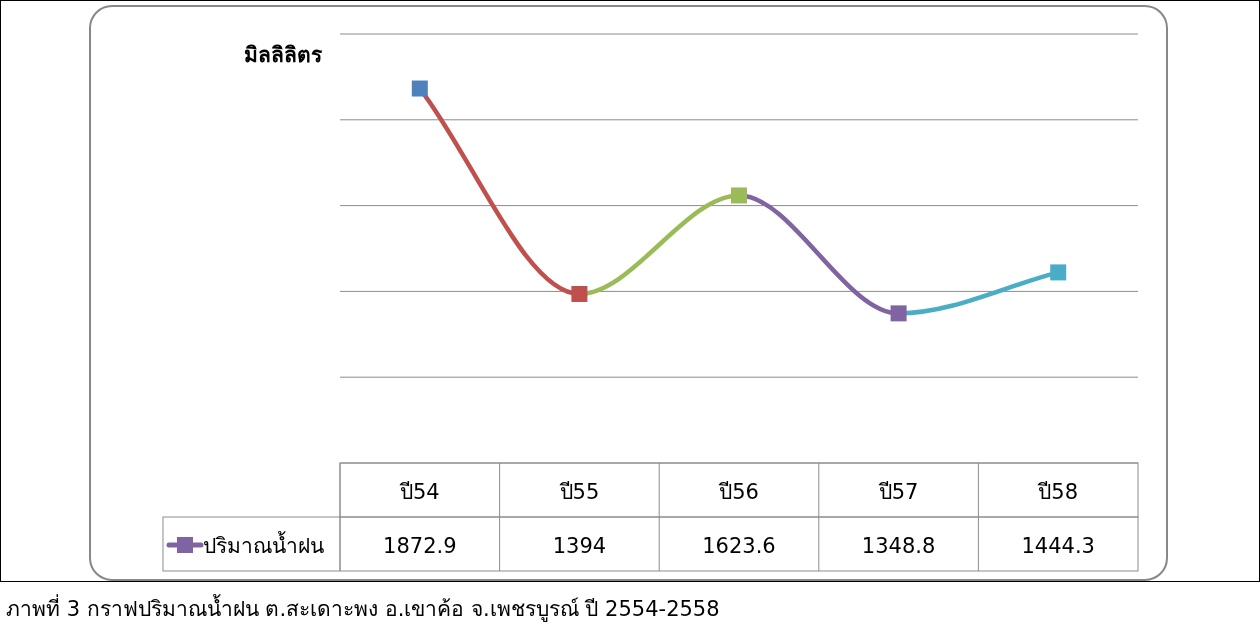 The height and width of the screenshot is (627, 1260). Describe the element at coordinates (363, 608) in the screenshot. I see `text: ภาพที่ 3 กราฟปริมาณน้ำฝน ต.สะเดาะพง อ.เขาค้อ จ.เพชรบูรณ์ ปี 2554-2558` at that location.